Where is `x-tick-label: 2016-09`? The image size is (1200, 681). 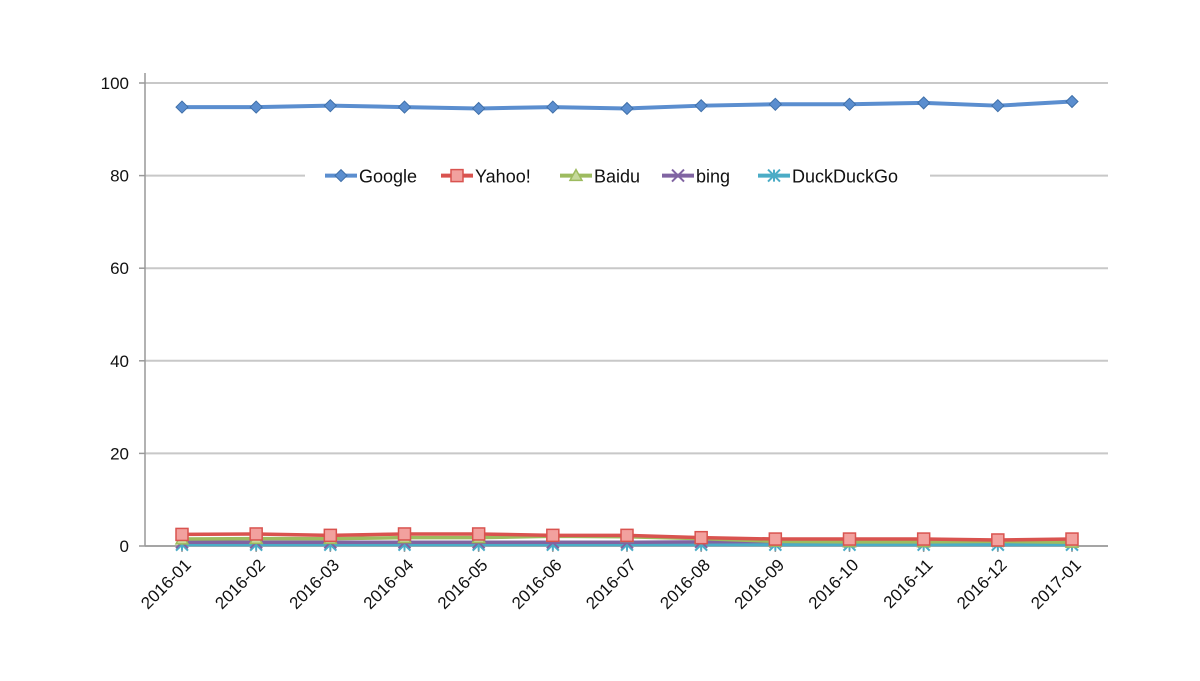 x-tick-label: 2016-09 is located at coordinates (760, 584).